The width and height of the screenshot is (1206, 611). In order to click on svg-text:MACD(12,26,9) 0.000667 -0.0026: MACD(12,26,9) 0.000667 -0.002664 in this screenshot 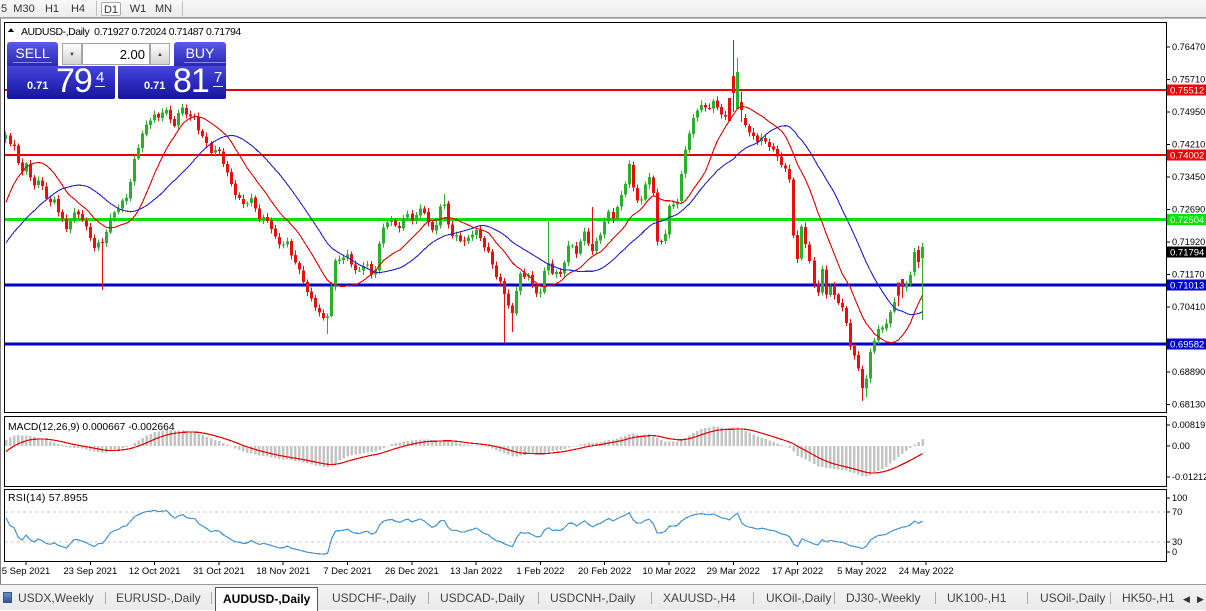, I will do `click(91, 427)`.